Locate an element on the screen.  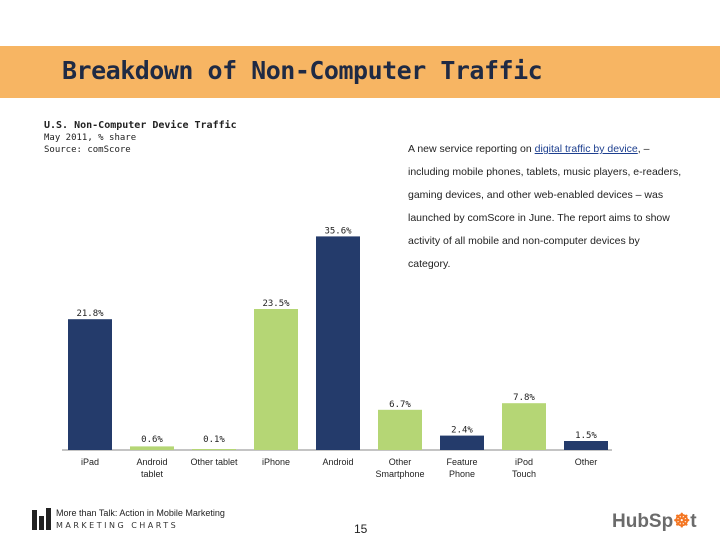
title-band is located at coordinates (360, 72).